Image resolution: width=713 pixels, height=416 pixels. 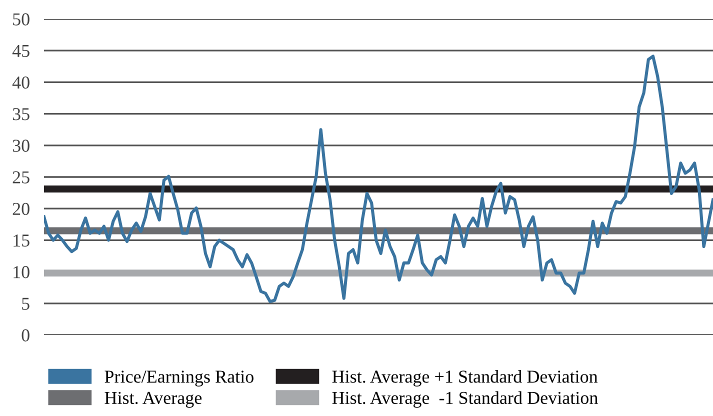 What do you see at coordinates (465, 399) in the screenshot?
I see `legend-label: Hist. Average -1 Standard Deviation` at bounding box center [465, 399].